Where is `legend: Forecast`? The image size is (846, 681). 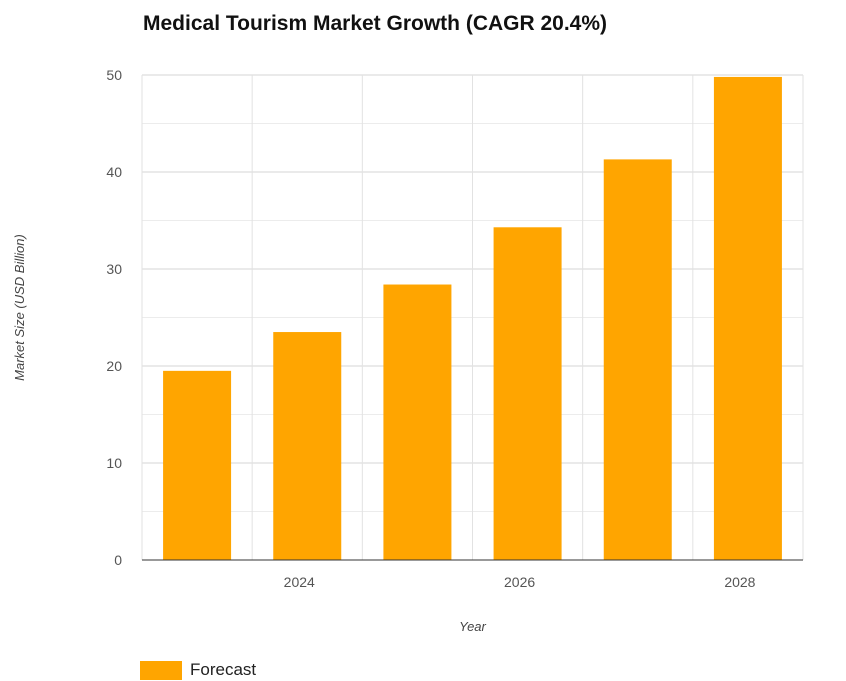 legend: Forecast is located at coordinates (198, 670).